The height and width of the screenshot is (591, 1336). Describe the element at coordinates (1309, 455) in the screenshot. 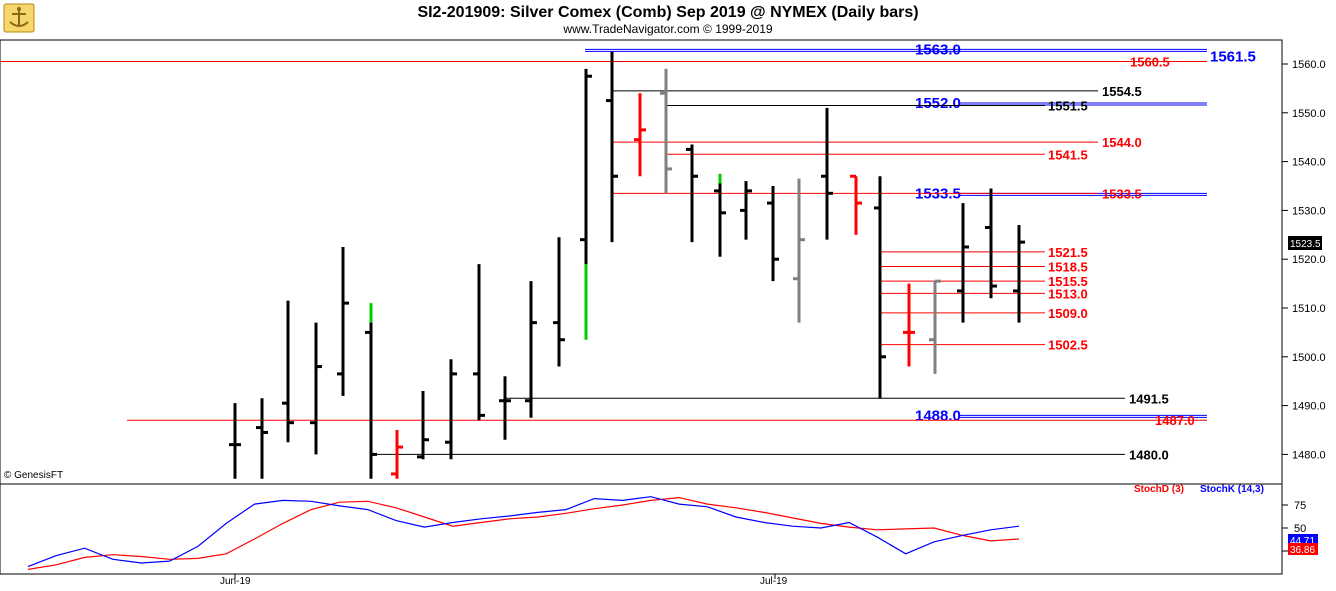

I see `y-tick-label: 1480.0` at that location.